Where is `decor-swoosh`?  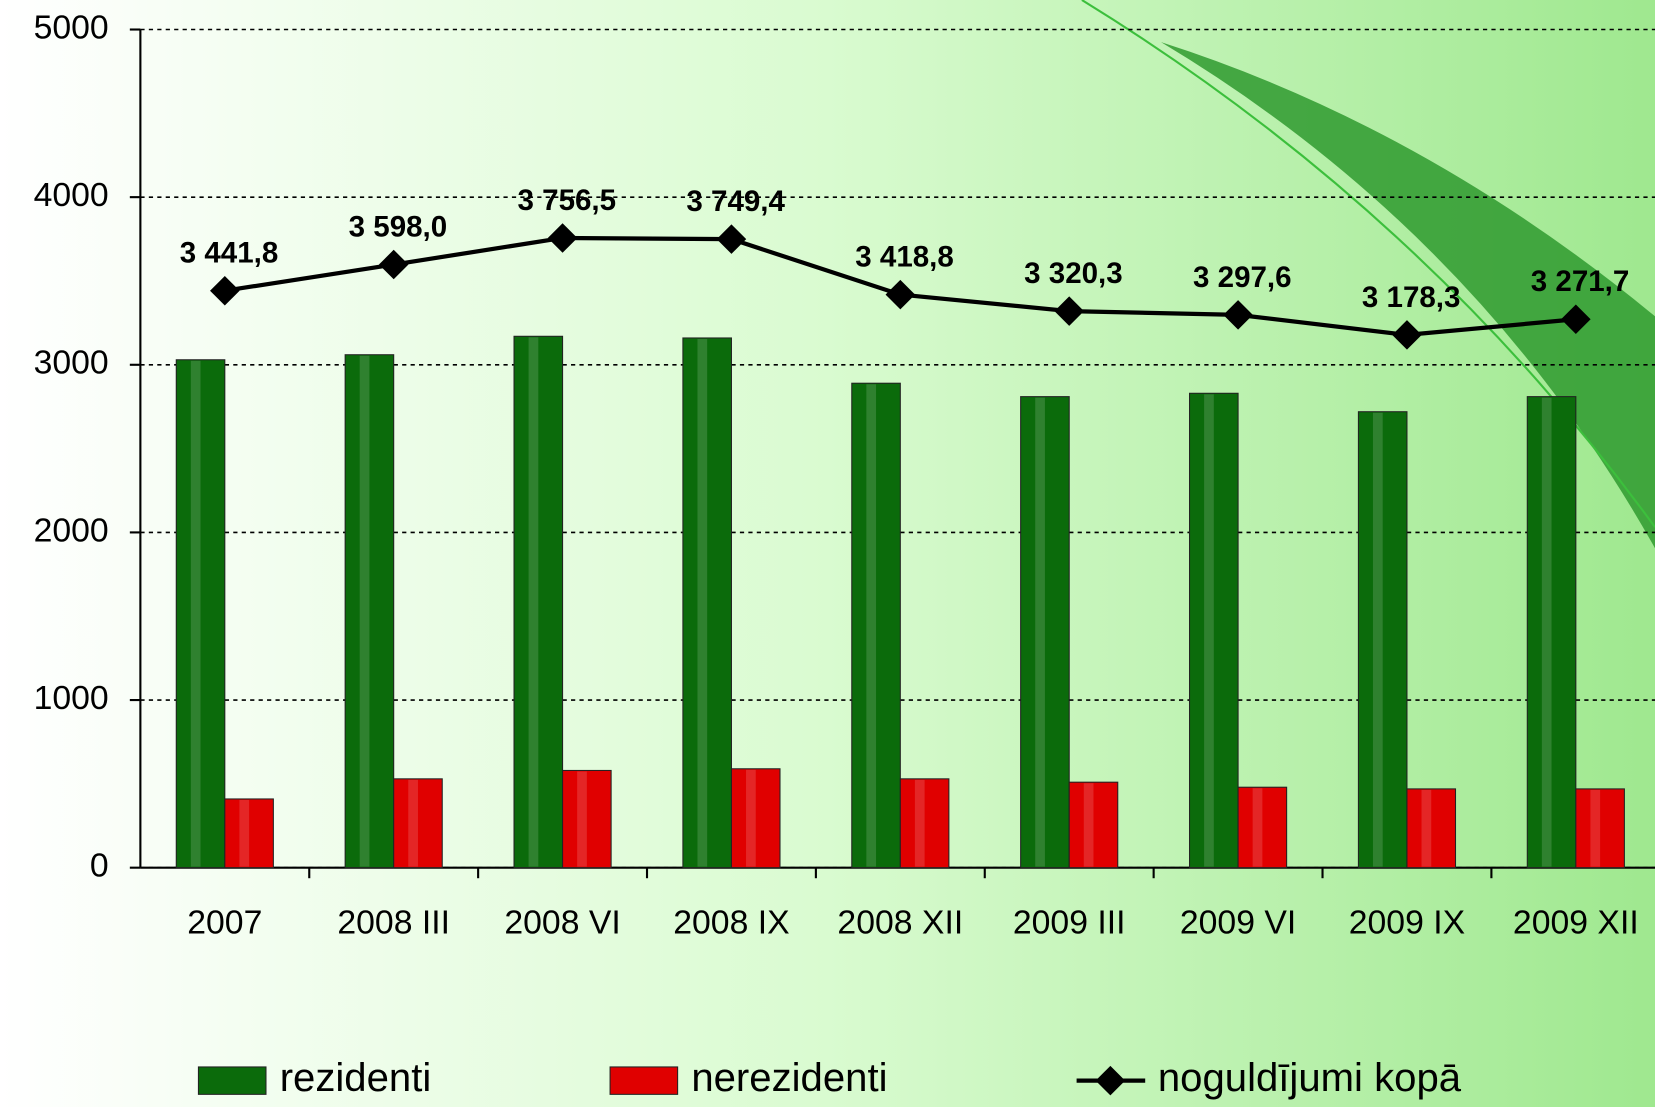 decor-swoosh is located at coordinates (1408, 295).